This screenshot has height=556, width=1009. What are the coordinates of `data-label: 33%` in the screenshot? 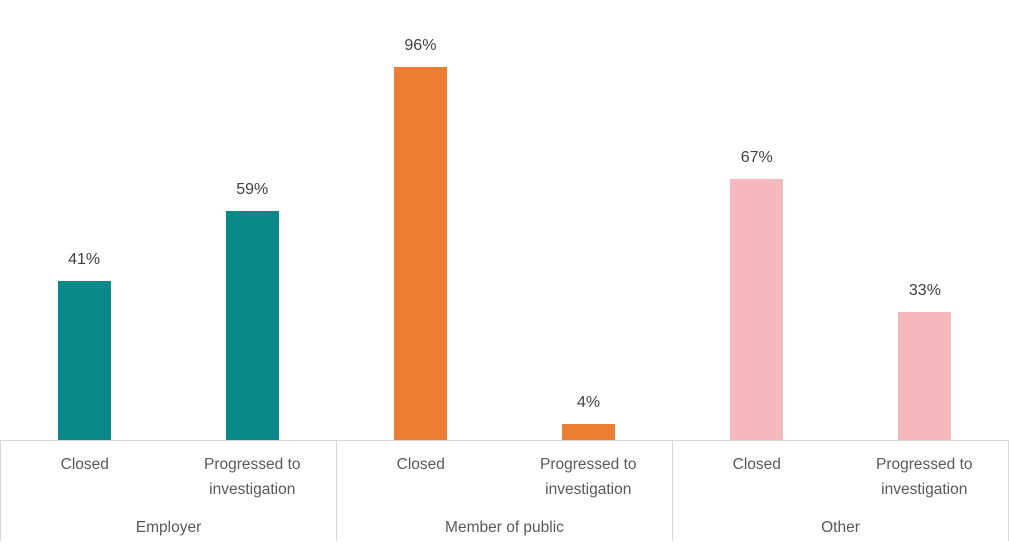 It's located at (924, 290).